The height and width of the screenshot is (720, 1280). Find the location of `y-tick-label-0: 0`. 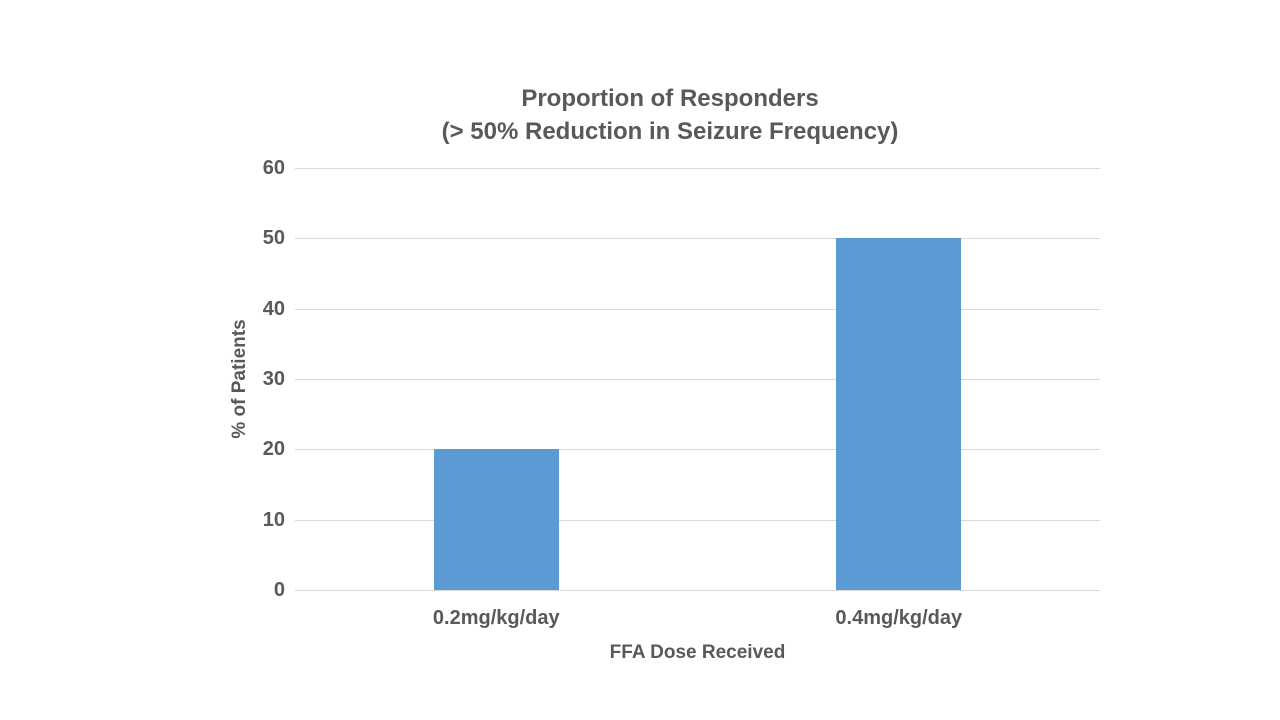

y-tick-label-0: 0 is located at coordinates (279, 590).